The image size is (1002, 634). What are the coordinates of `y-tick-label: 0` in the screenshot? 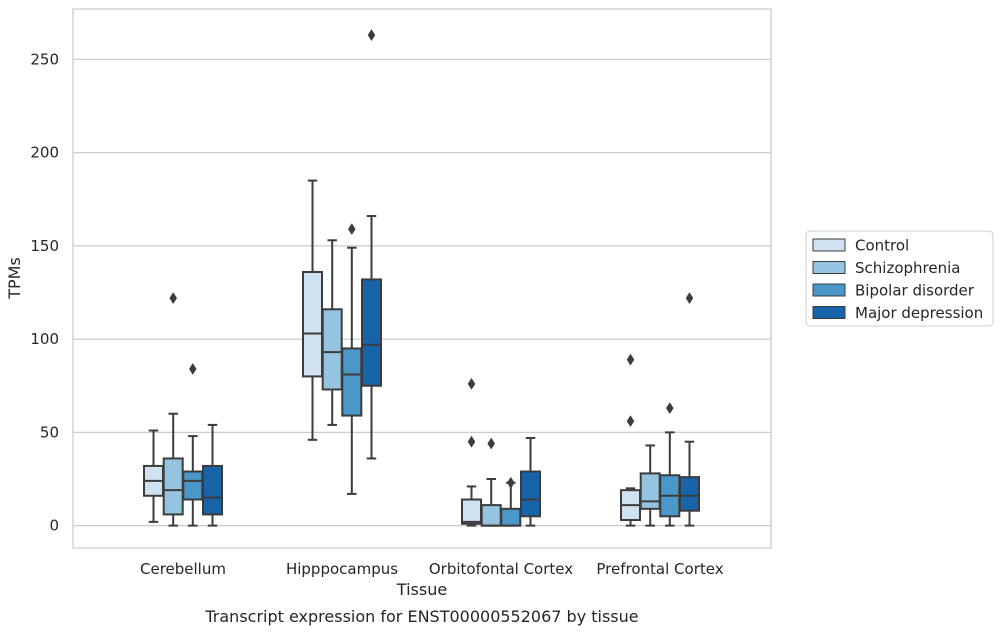 It's located at (54, 526).